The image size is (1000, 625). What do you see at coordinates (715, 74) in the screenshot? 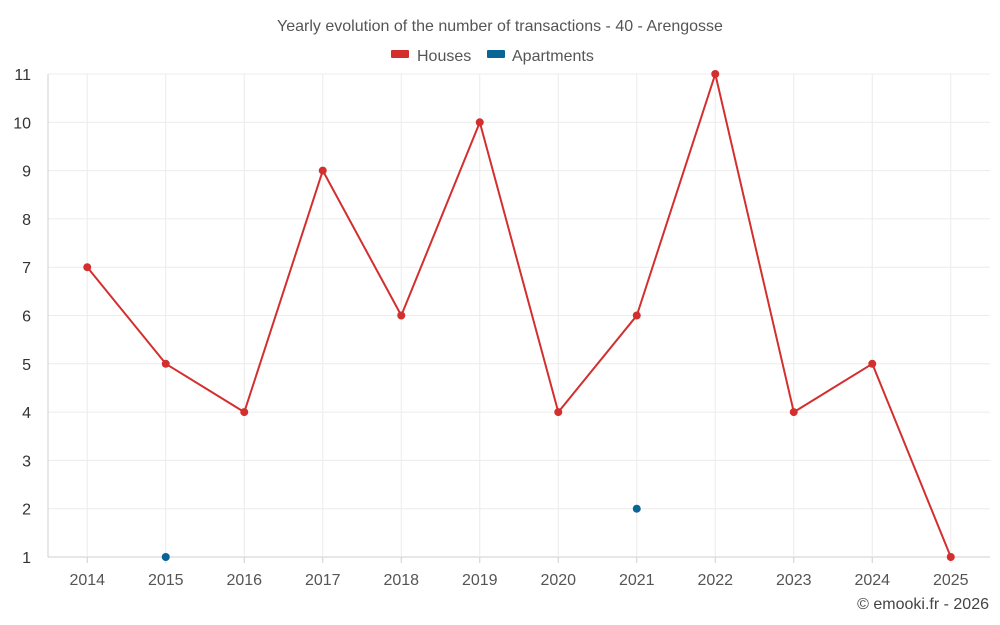
I see `data-point-houses-2022` at bounding box center [715, 74].